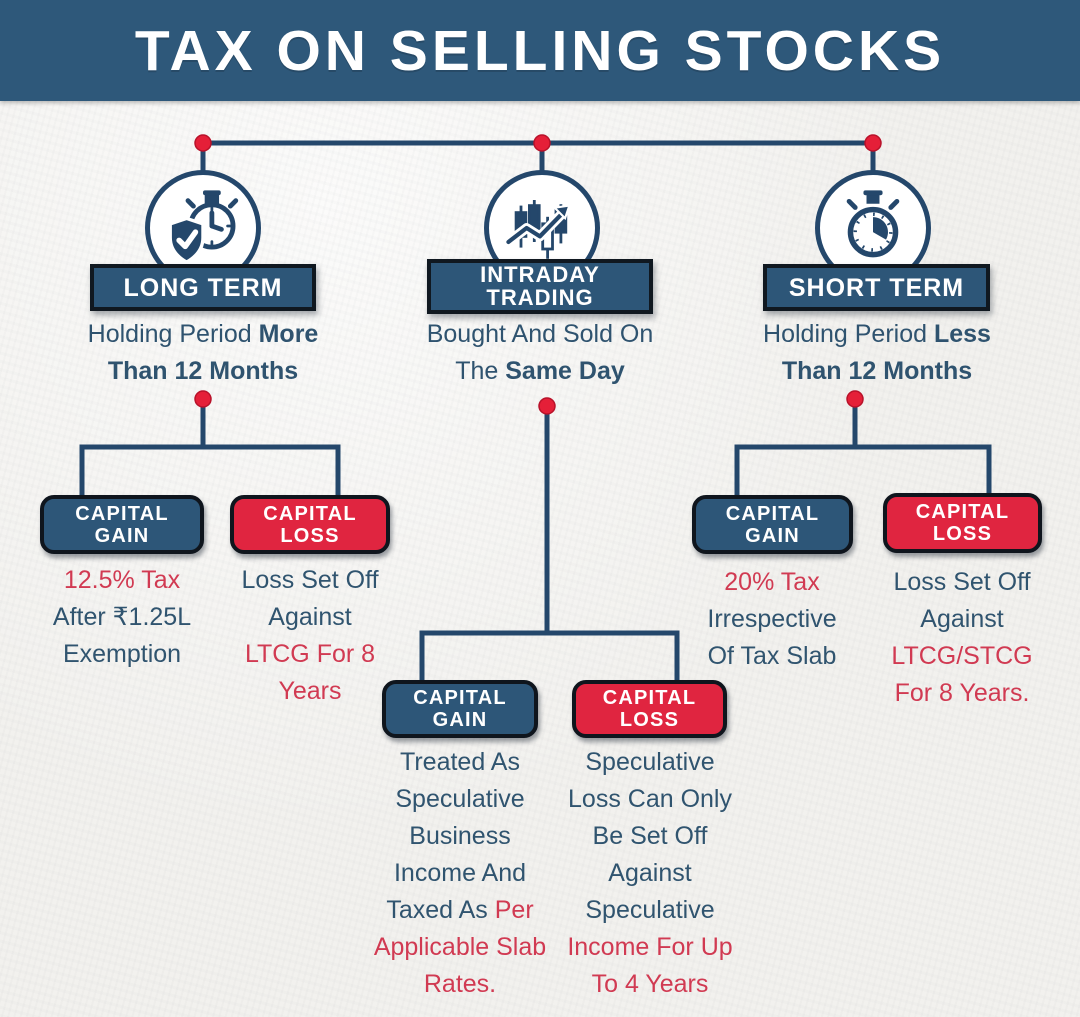 The image size is (1080, 1017). What do you see at coordinates (962, 523) in the screenshot?
I see `capital-loss-box-short-term: CAPITAL LOSS` at bounding box center [962, 523].